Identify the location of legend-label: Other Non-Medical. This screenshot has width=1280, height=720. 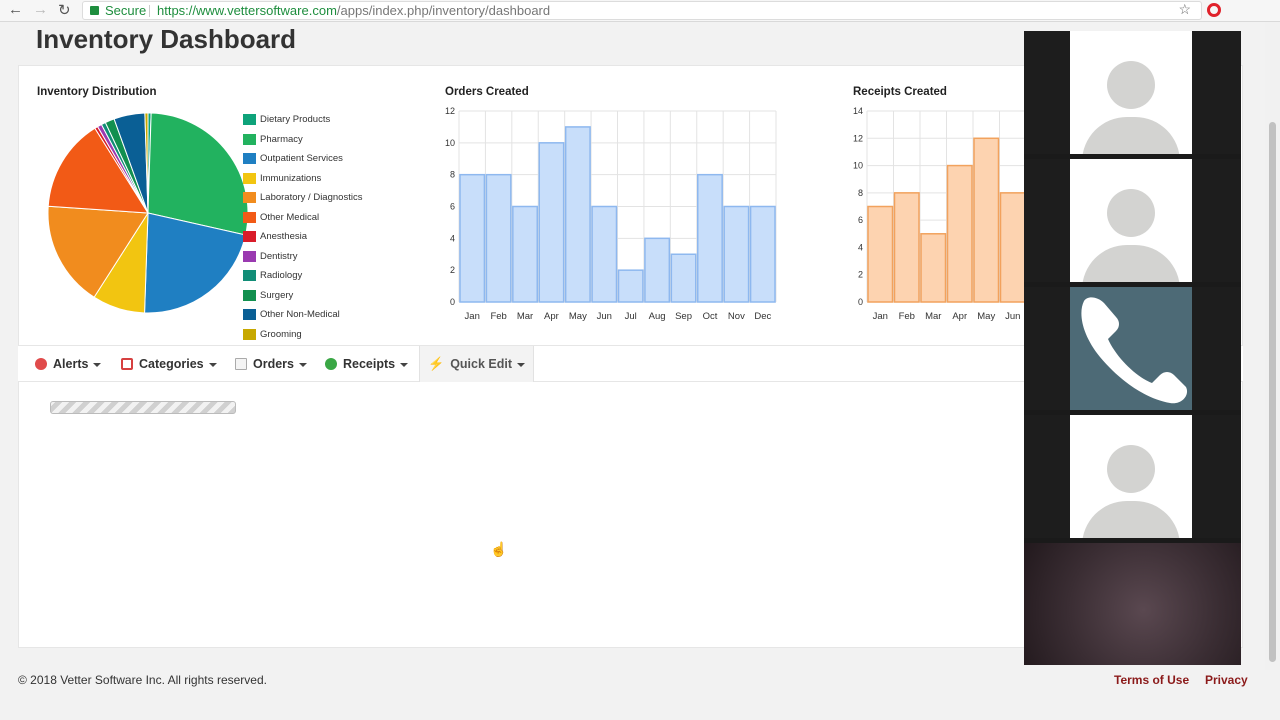
(300, 315).